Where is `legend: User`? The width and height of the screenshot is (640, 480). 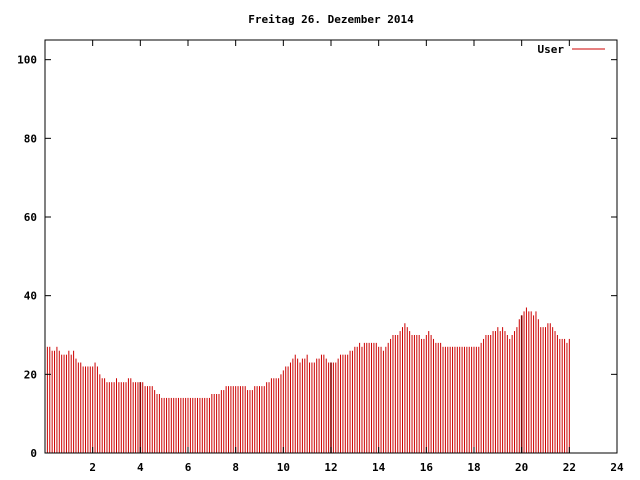
legend: User is located at coordinates (571, 49).